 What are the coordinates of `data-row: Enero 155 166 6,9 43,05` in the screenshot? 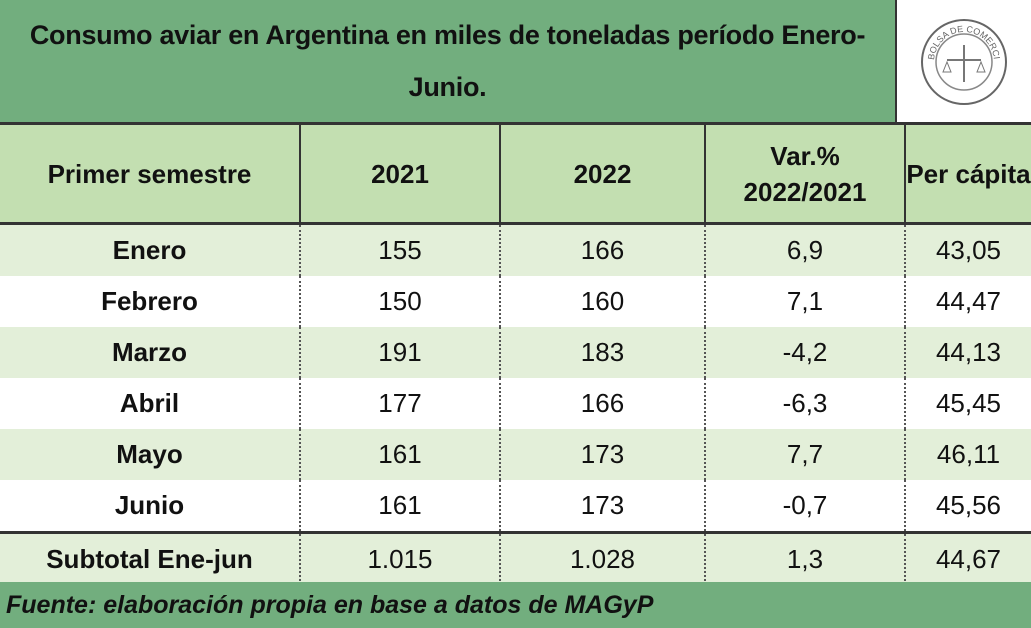 It's located at (515, 249).